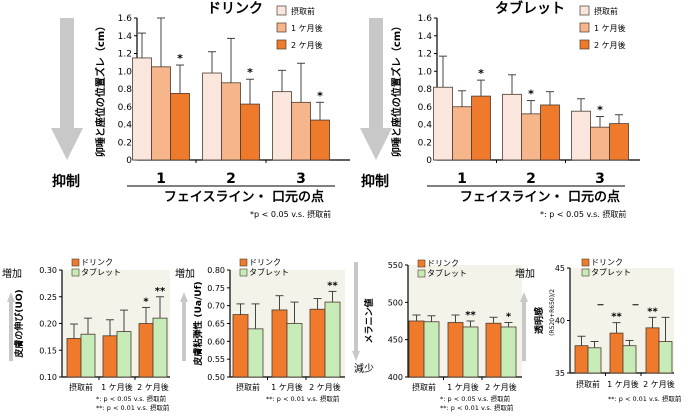 This screenshot has height=416, width=690. I want to click on suppress-label: 抑制, so click(375, 181).